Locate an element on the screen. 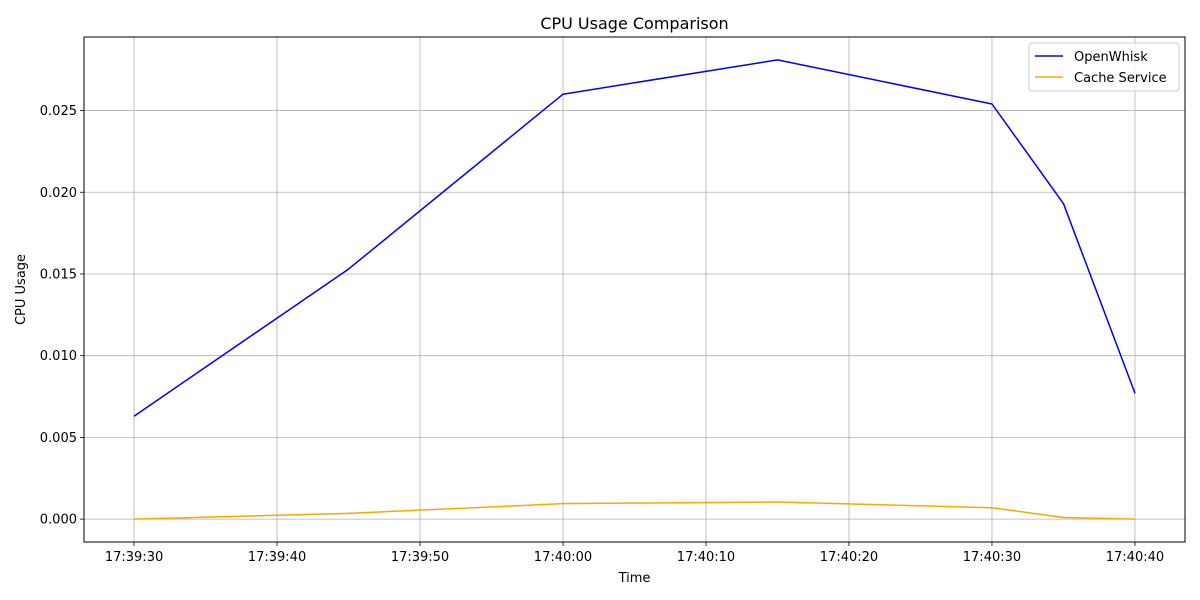  y-tick-label: 0.000 is located at coordinates (58, 520).